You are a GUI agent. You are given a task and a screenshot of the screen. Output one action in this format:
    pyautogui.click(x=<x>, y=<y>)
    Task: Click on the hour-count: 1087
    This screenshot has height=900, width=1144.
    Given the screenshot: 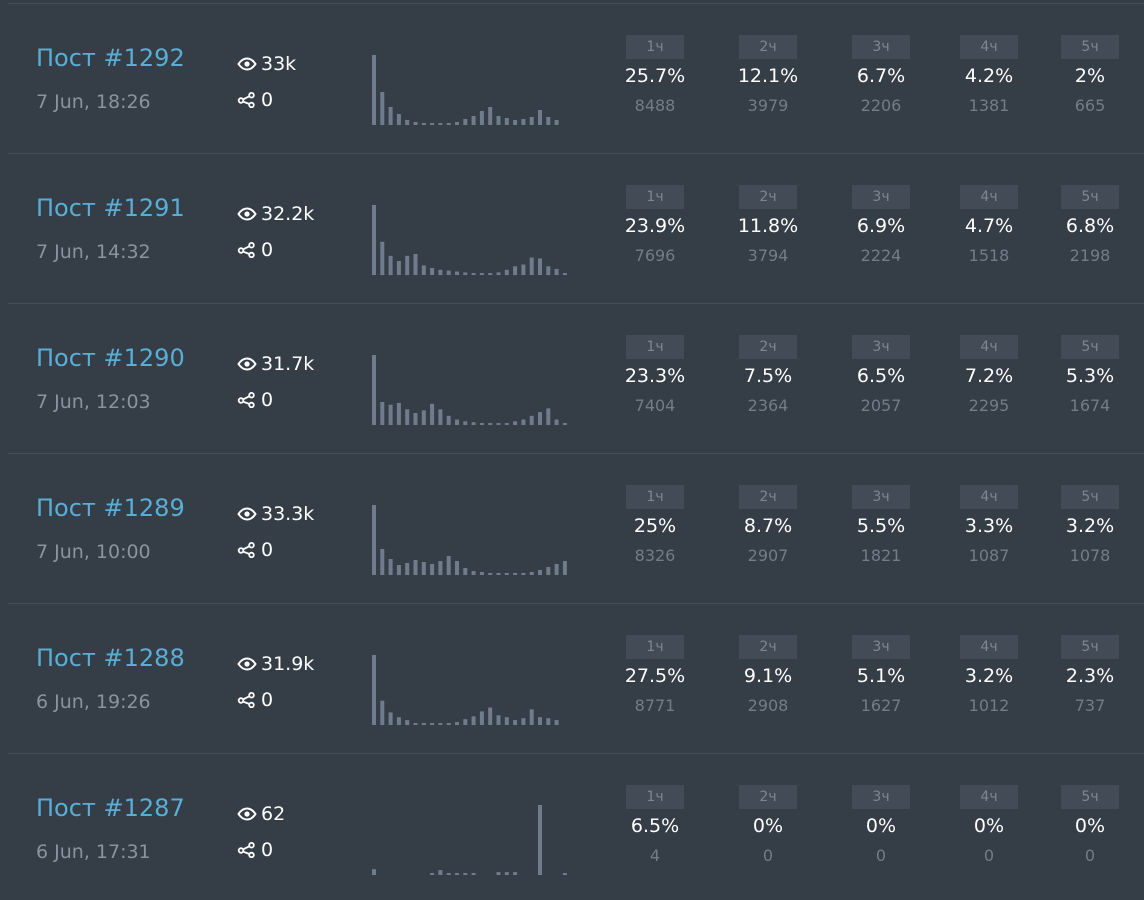 What is the action you would take?
    pyautogui.click(x=989, y=555)
    